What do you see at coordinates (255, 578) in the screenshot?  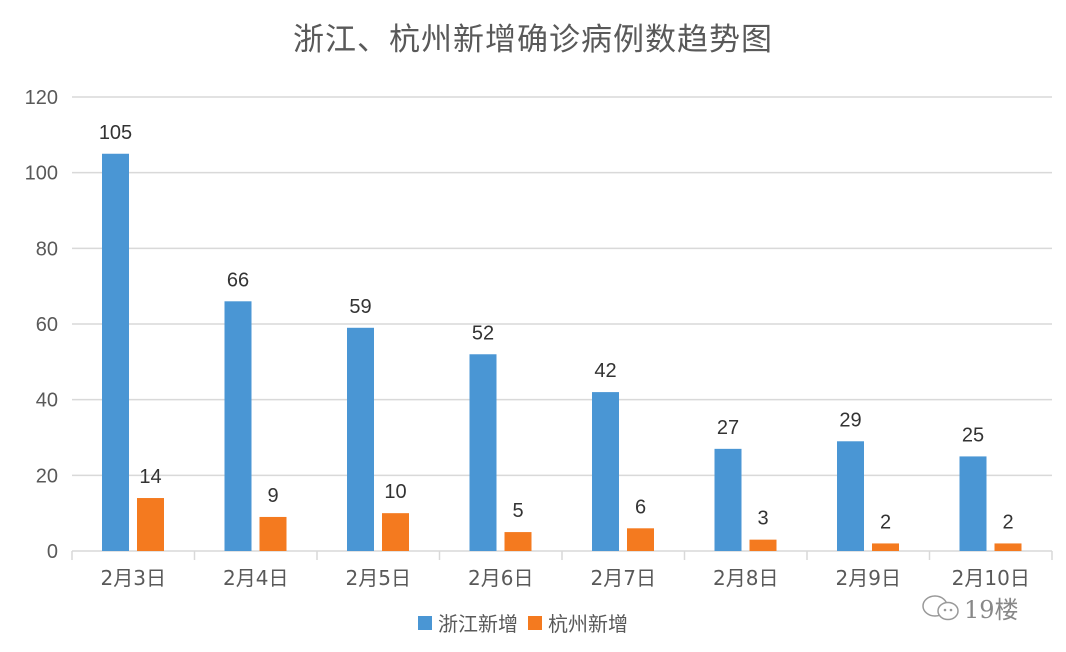 I see `x-tick-label: 2月4日` at bounding box center [255, 578].